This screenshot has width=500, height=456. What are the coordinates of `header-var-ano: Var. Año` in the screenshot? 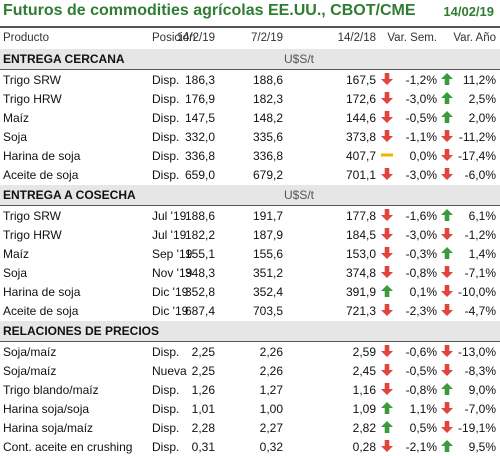 It's located at (474, 38).